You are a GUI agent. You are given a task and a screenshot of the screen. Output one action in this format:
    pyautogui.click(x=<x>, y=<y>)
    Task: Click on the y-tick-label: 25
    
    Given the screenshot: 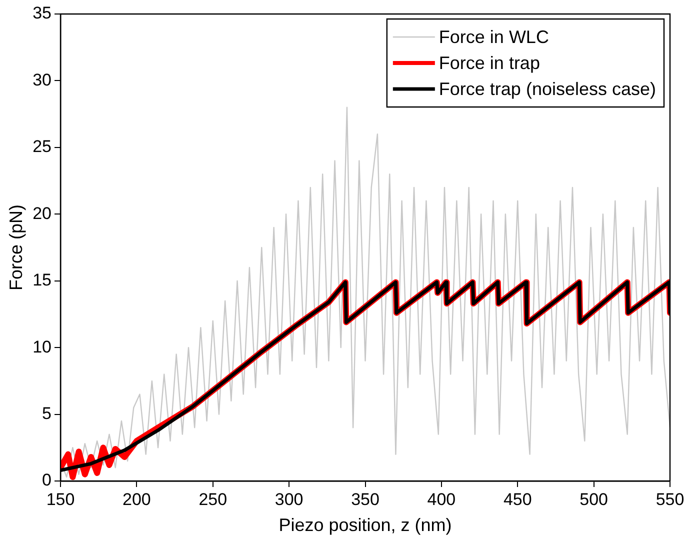 What is the action you would take?
    pyautogui.click(x=42, y=146)
    